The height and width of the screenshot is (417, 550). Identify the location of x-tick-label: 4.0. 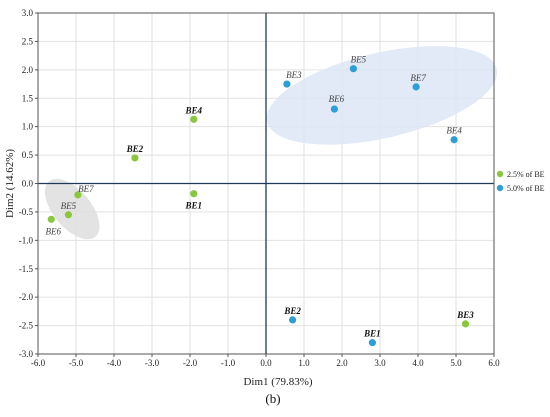
(418, 363).